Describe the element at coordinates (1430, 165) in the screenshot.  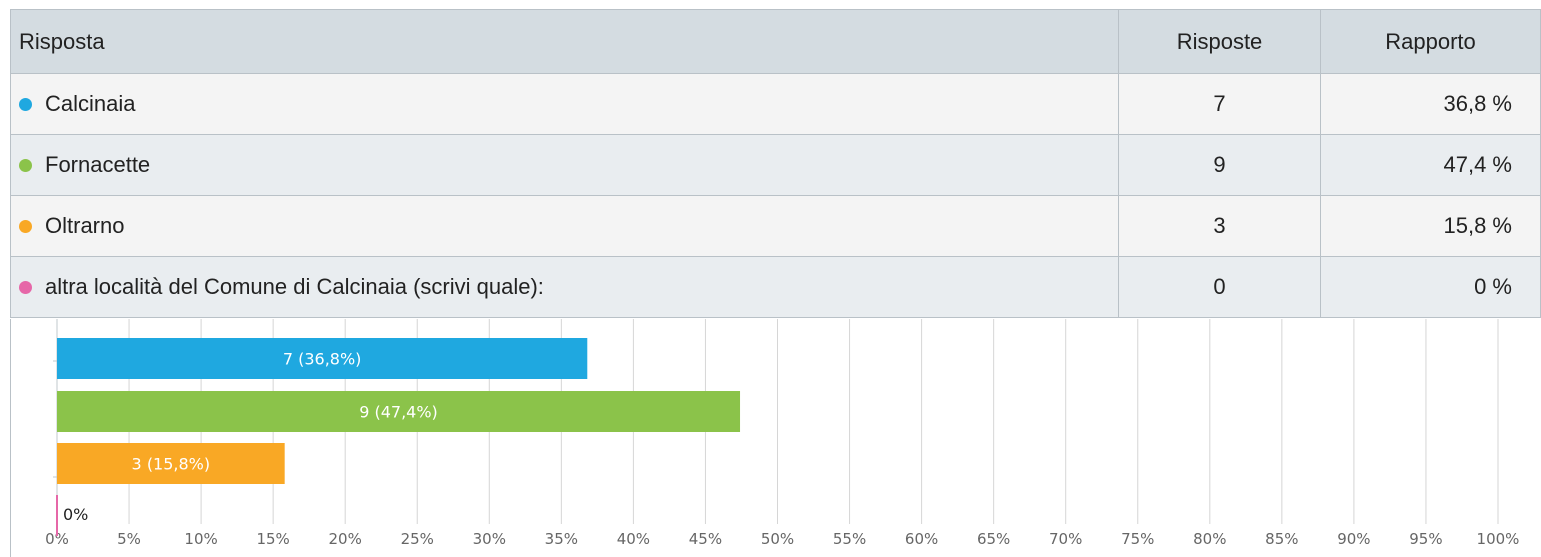
I see `ratio-cell: 47,4 %` at that location.